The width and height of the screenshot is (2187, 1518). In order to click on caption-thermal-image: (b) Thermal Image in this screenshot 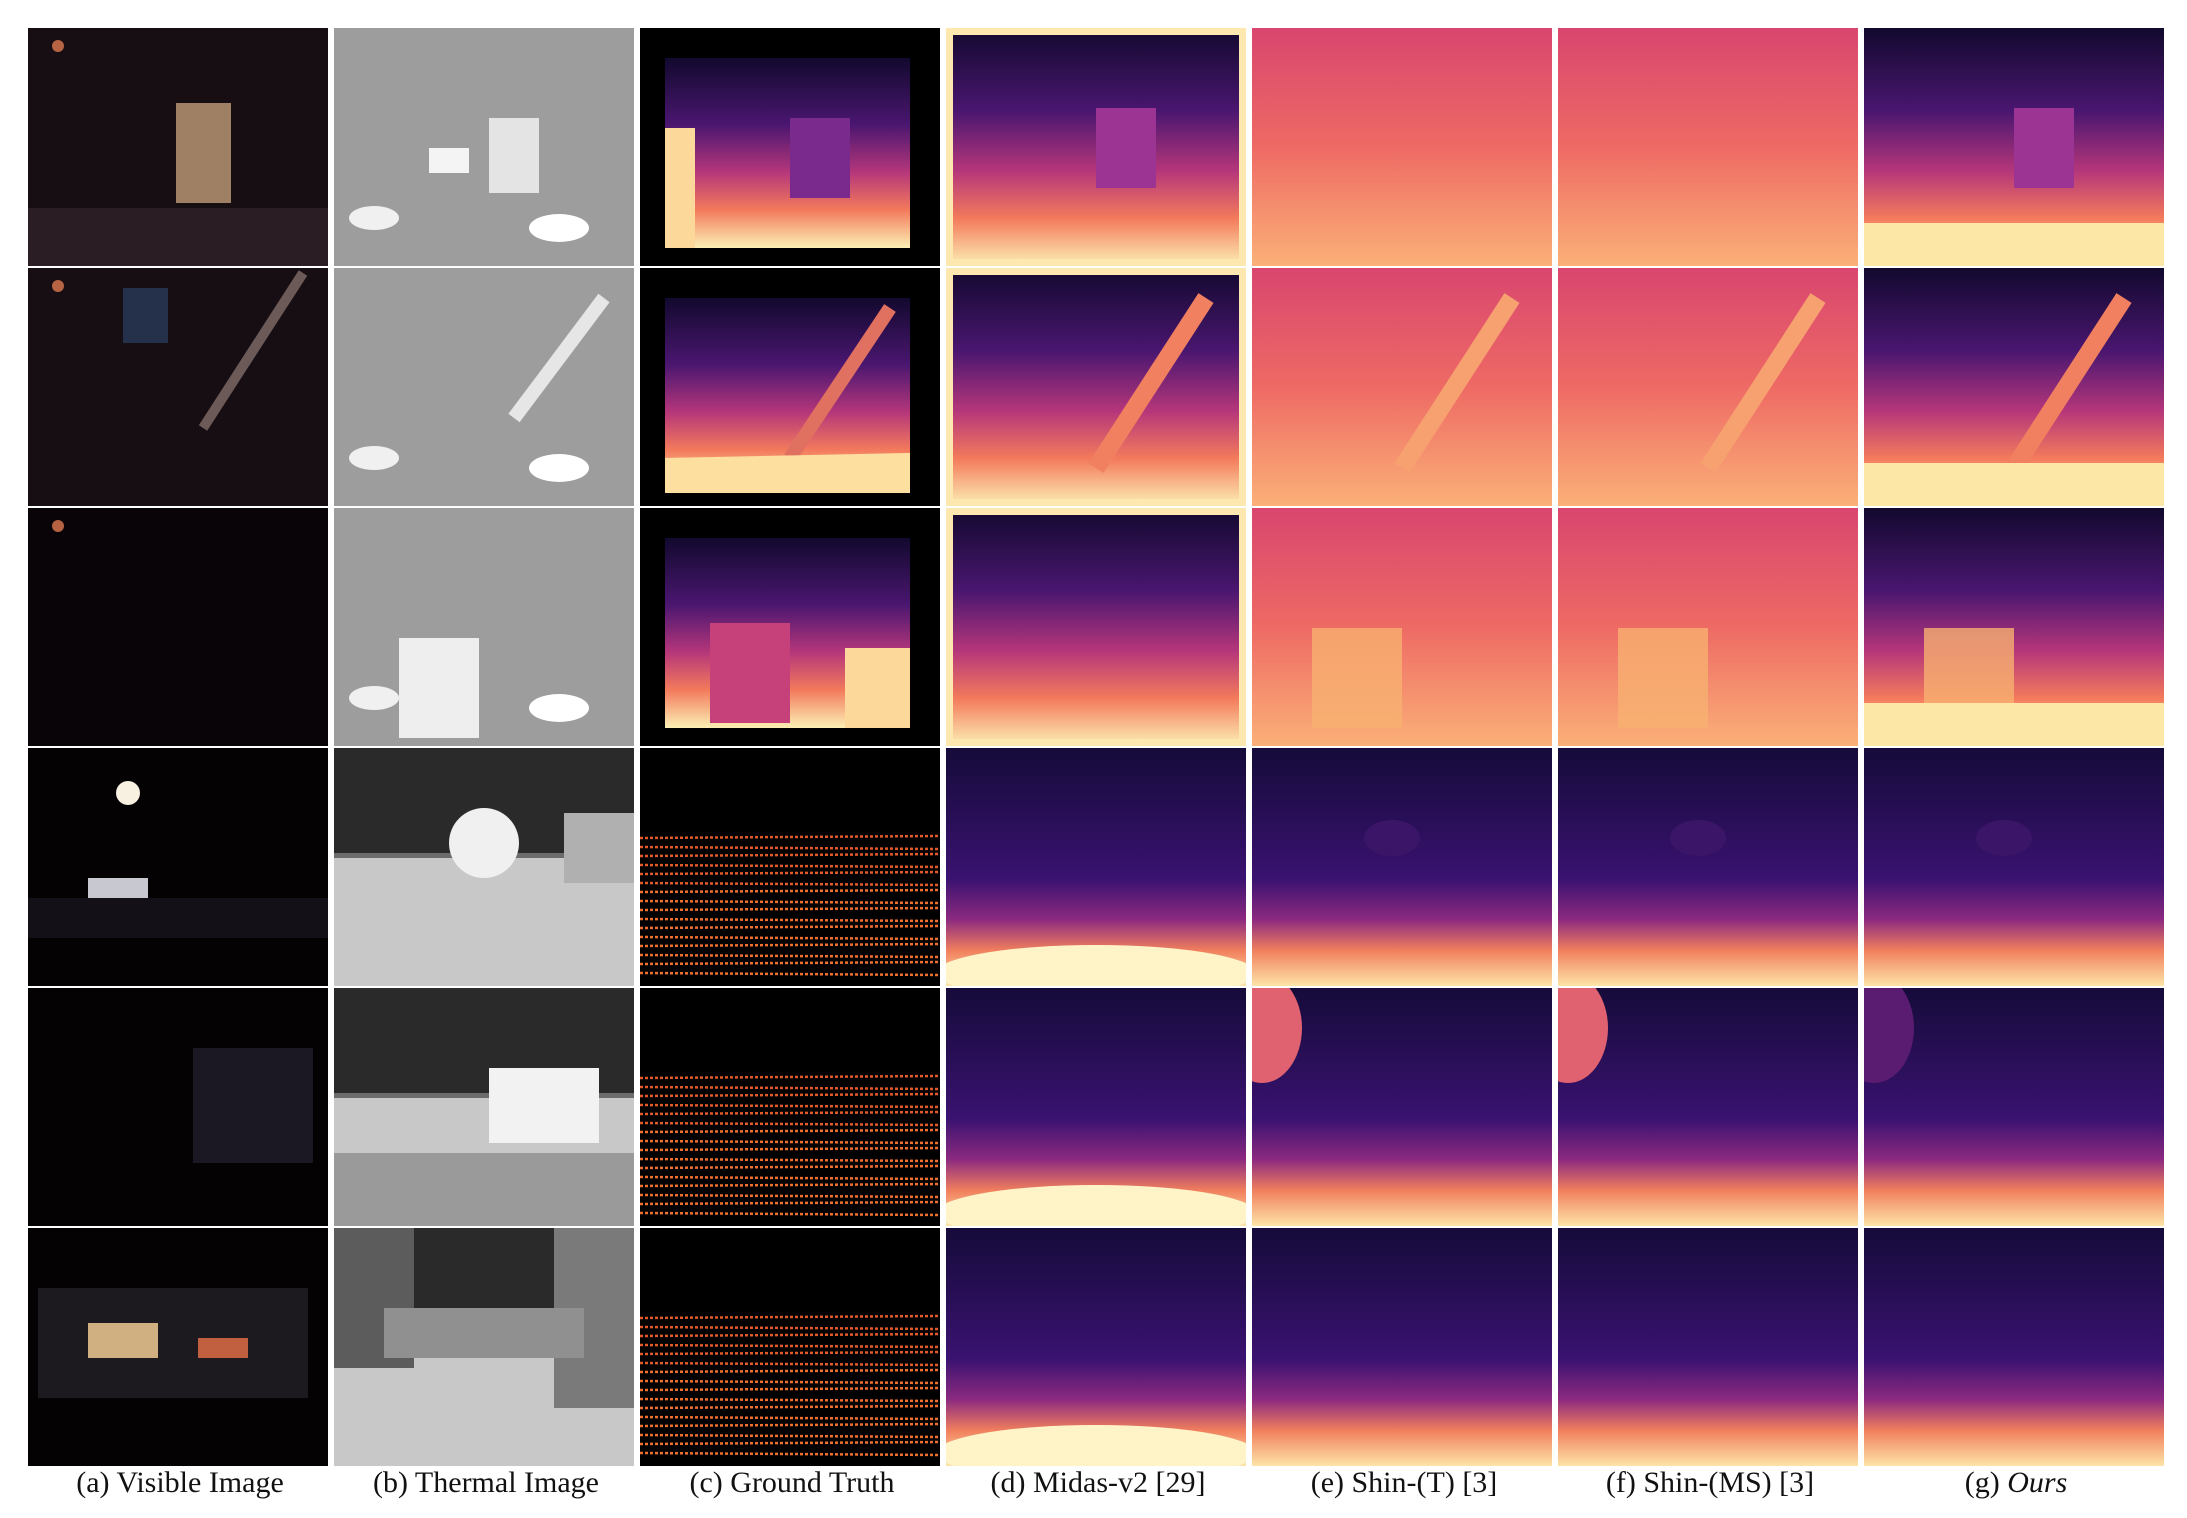, I will do `click(485, 1482)`.